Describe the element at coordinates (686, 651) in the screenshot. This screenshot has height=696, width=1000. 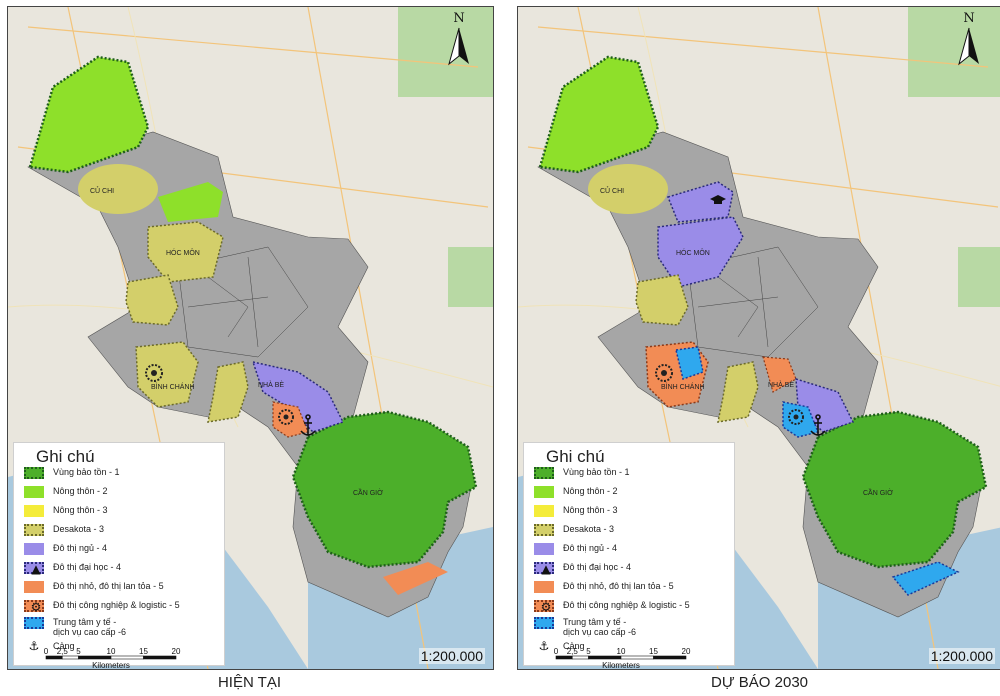
I see `scale-tick-label: 20` at that location.